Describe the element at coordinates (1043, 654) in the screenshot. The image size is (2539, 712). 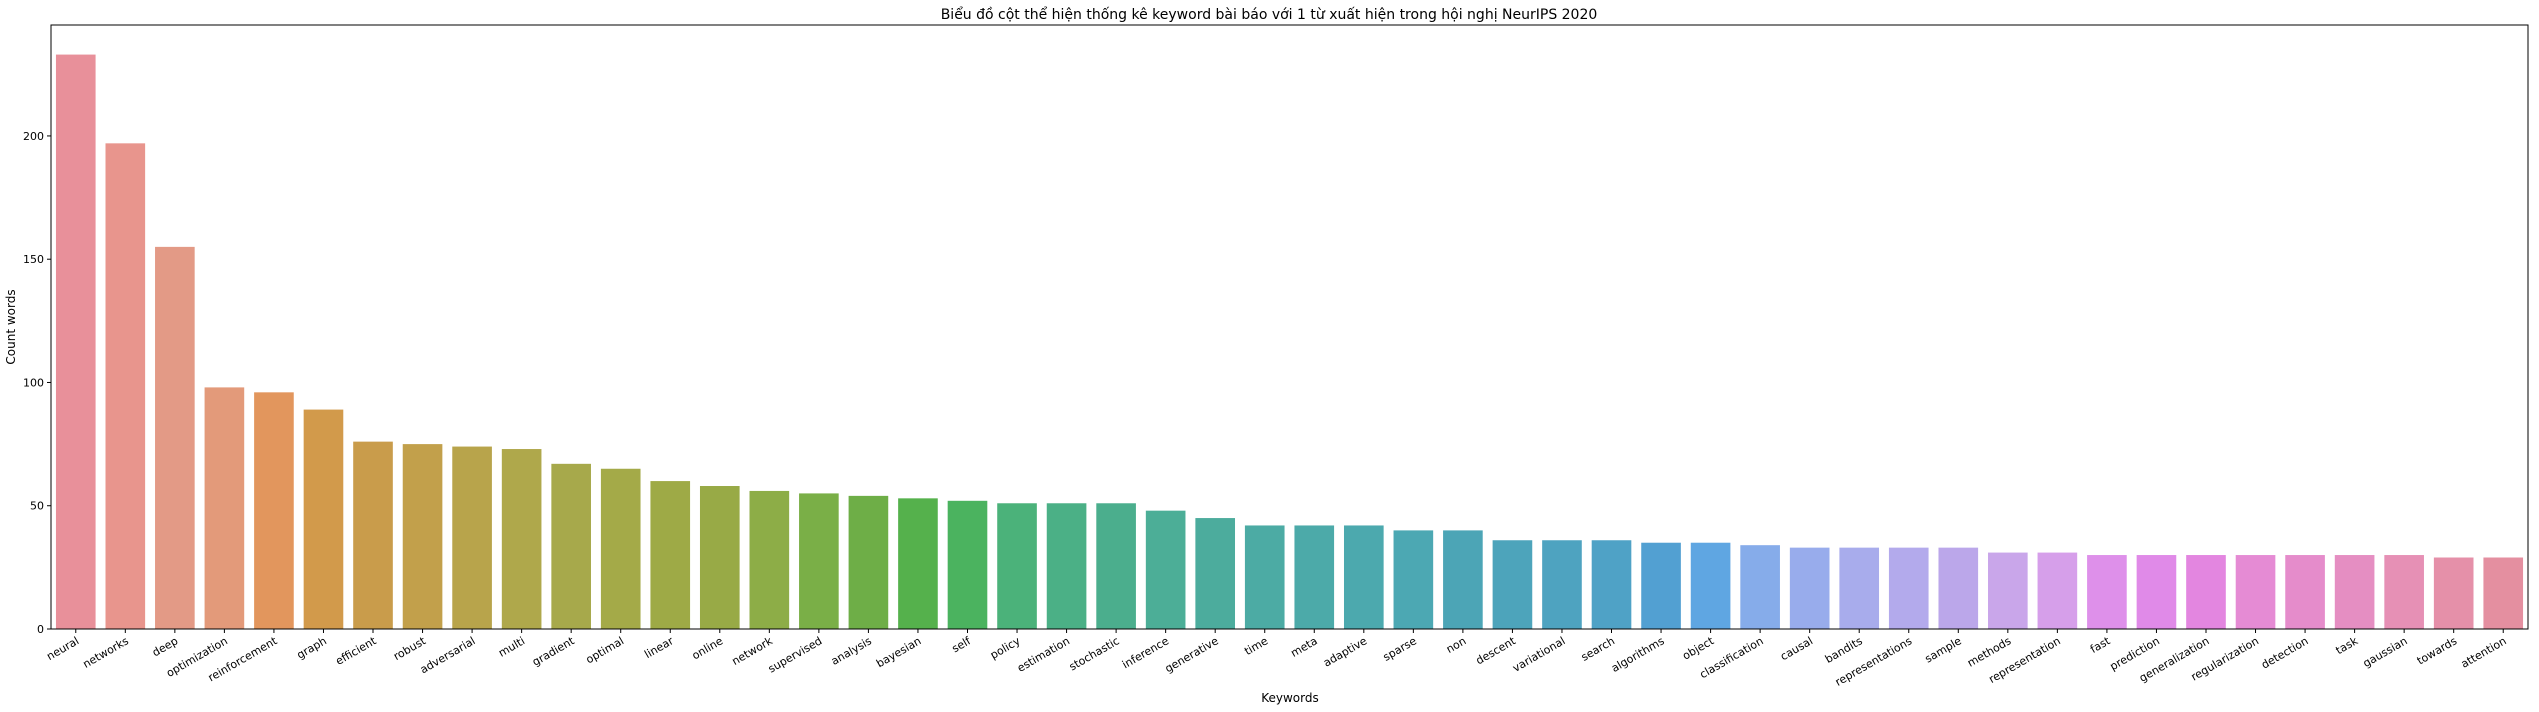
I see `x-tick-label: estimation` at that location.